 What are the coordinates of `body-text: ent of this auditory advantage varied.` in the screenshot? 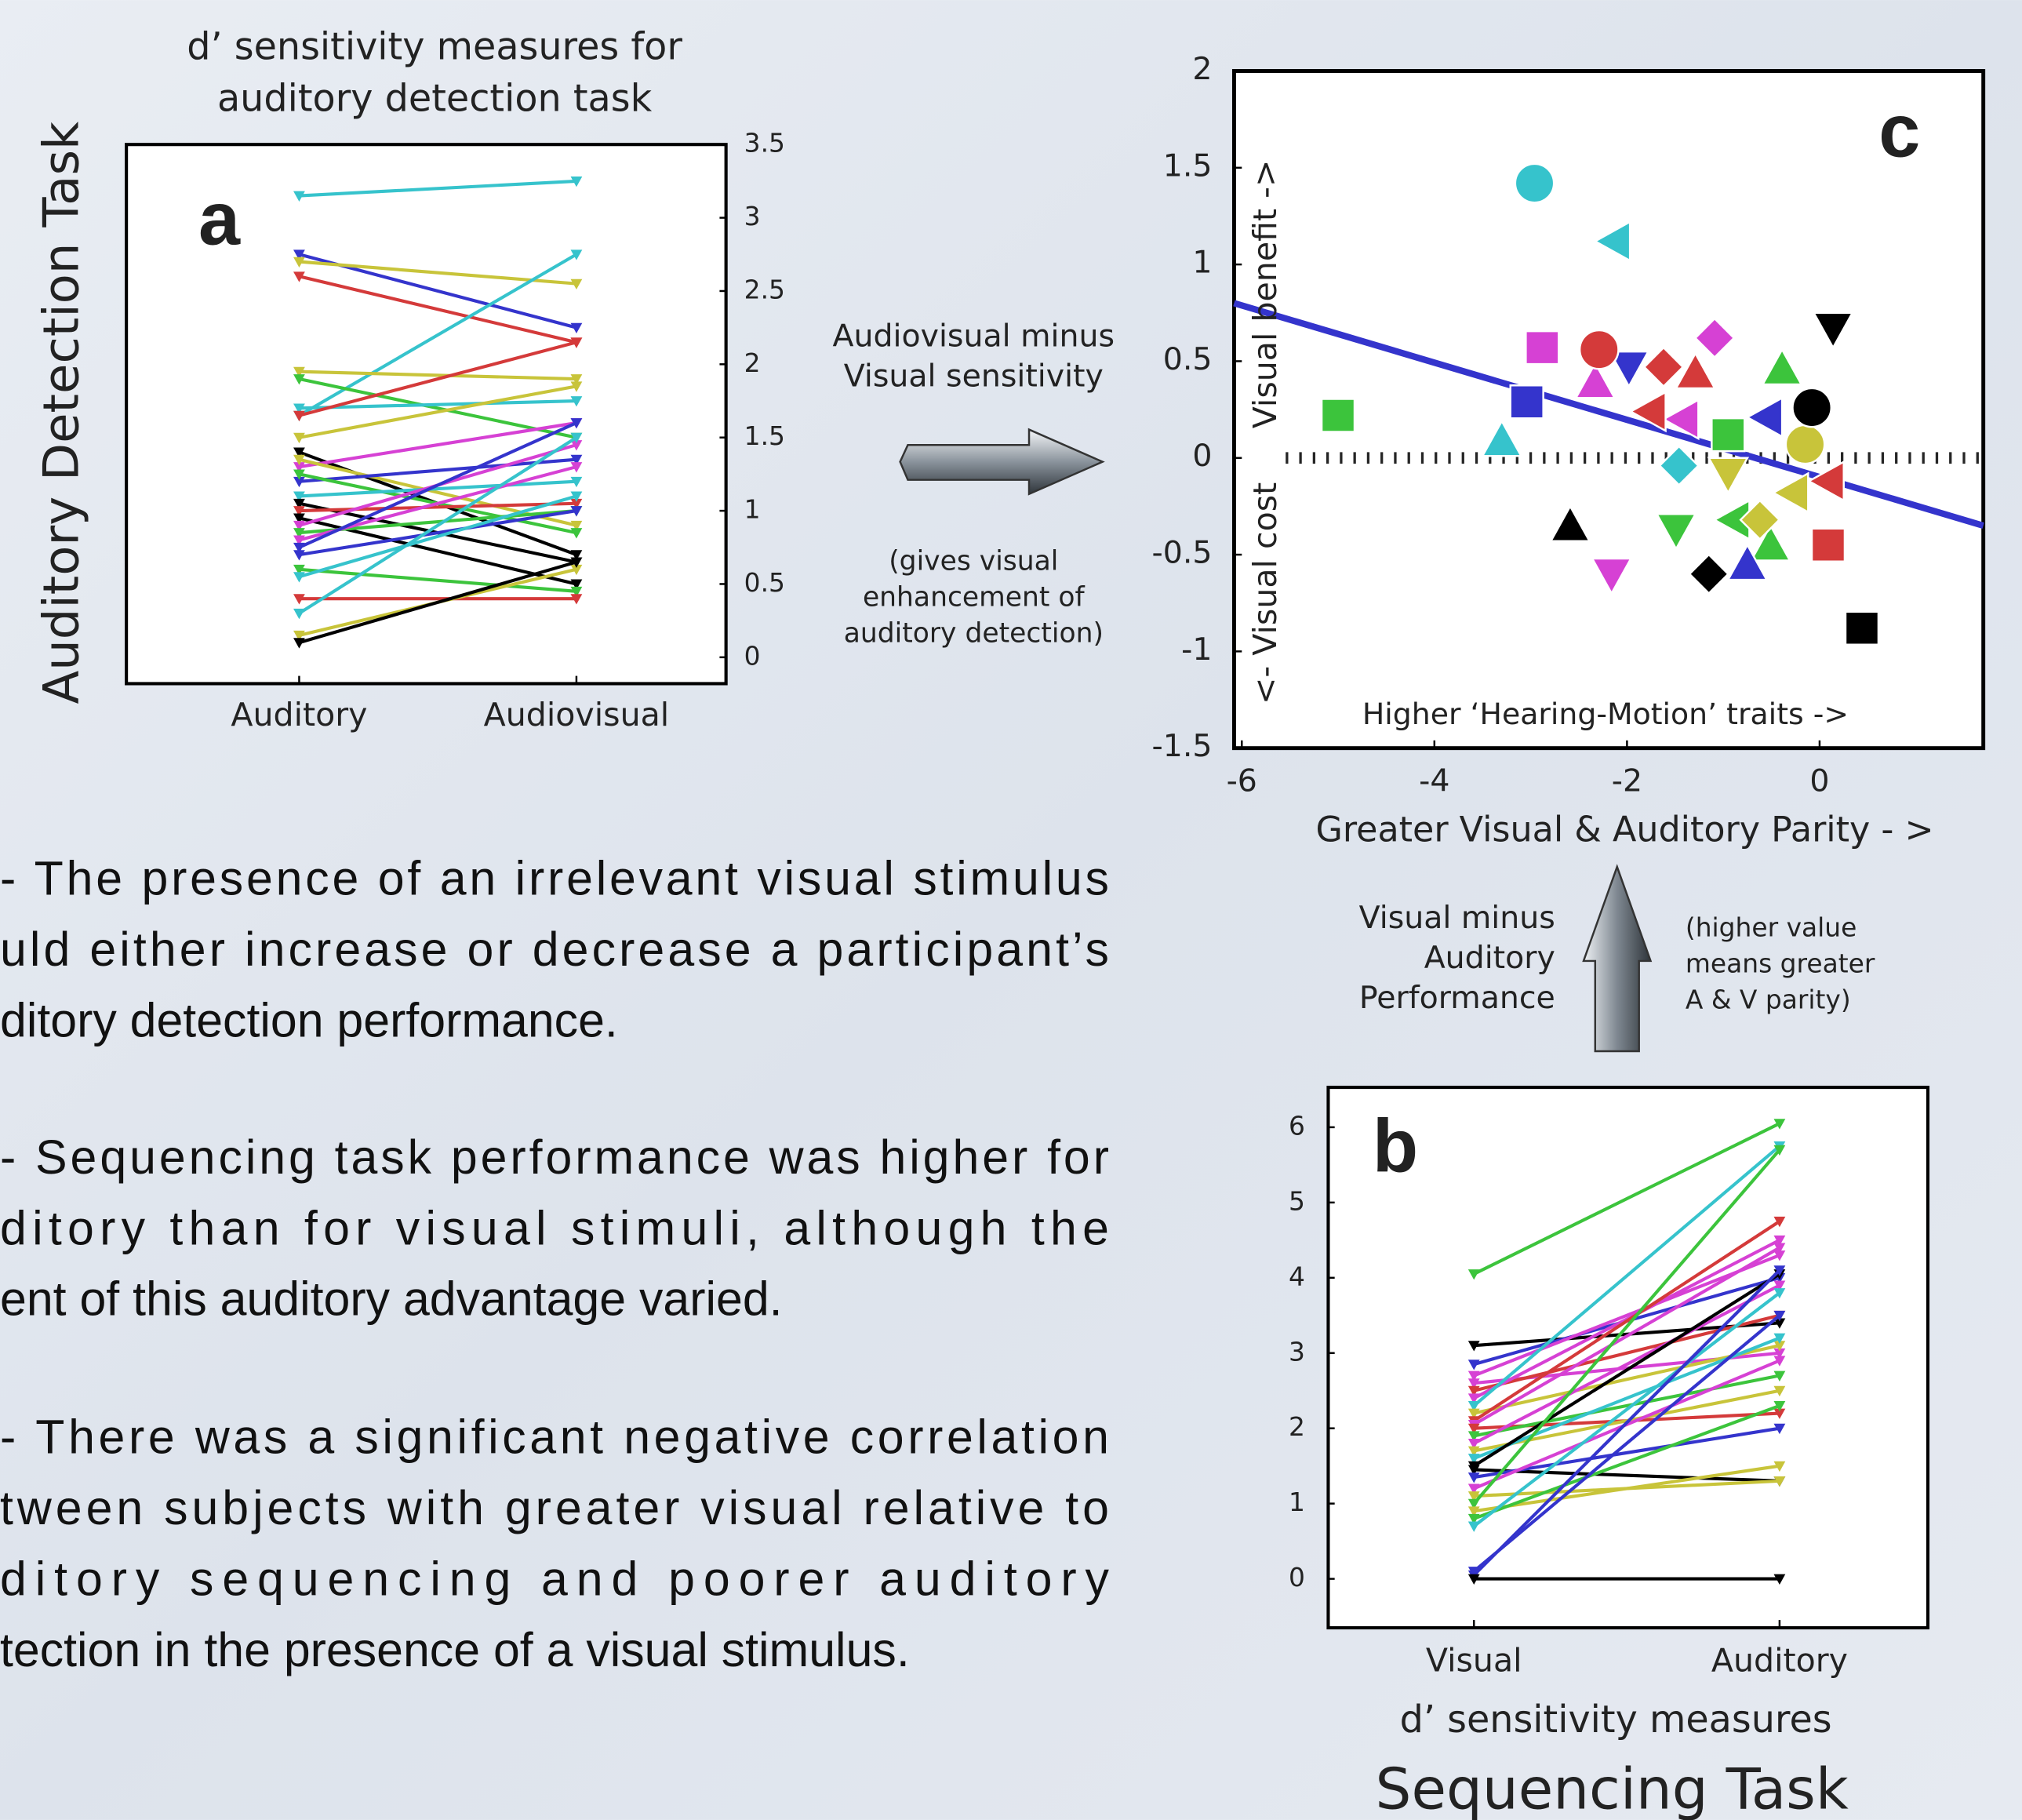 It's located at (391, 1299).